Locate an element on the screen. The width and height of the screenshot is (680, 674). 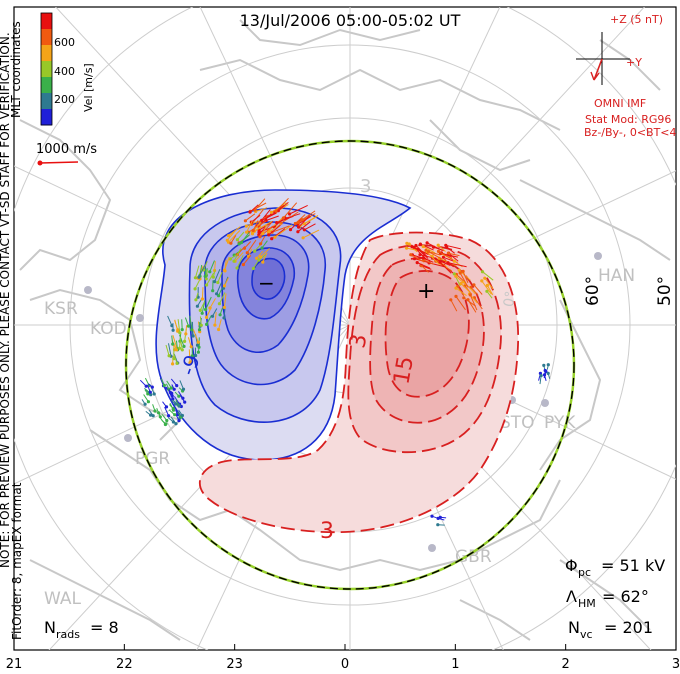
station-ksr: KSR is located at coordinates (68, 302).